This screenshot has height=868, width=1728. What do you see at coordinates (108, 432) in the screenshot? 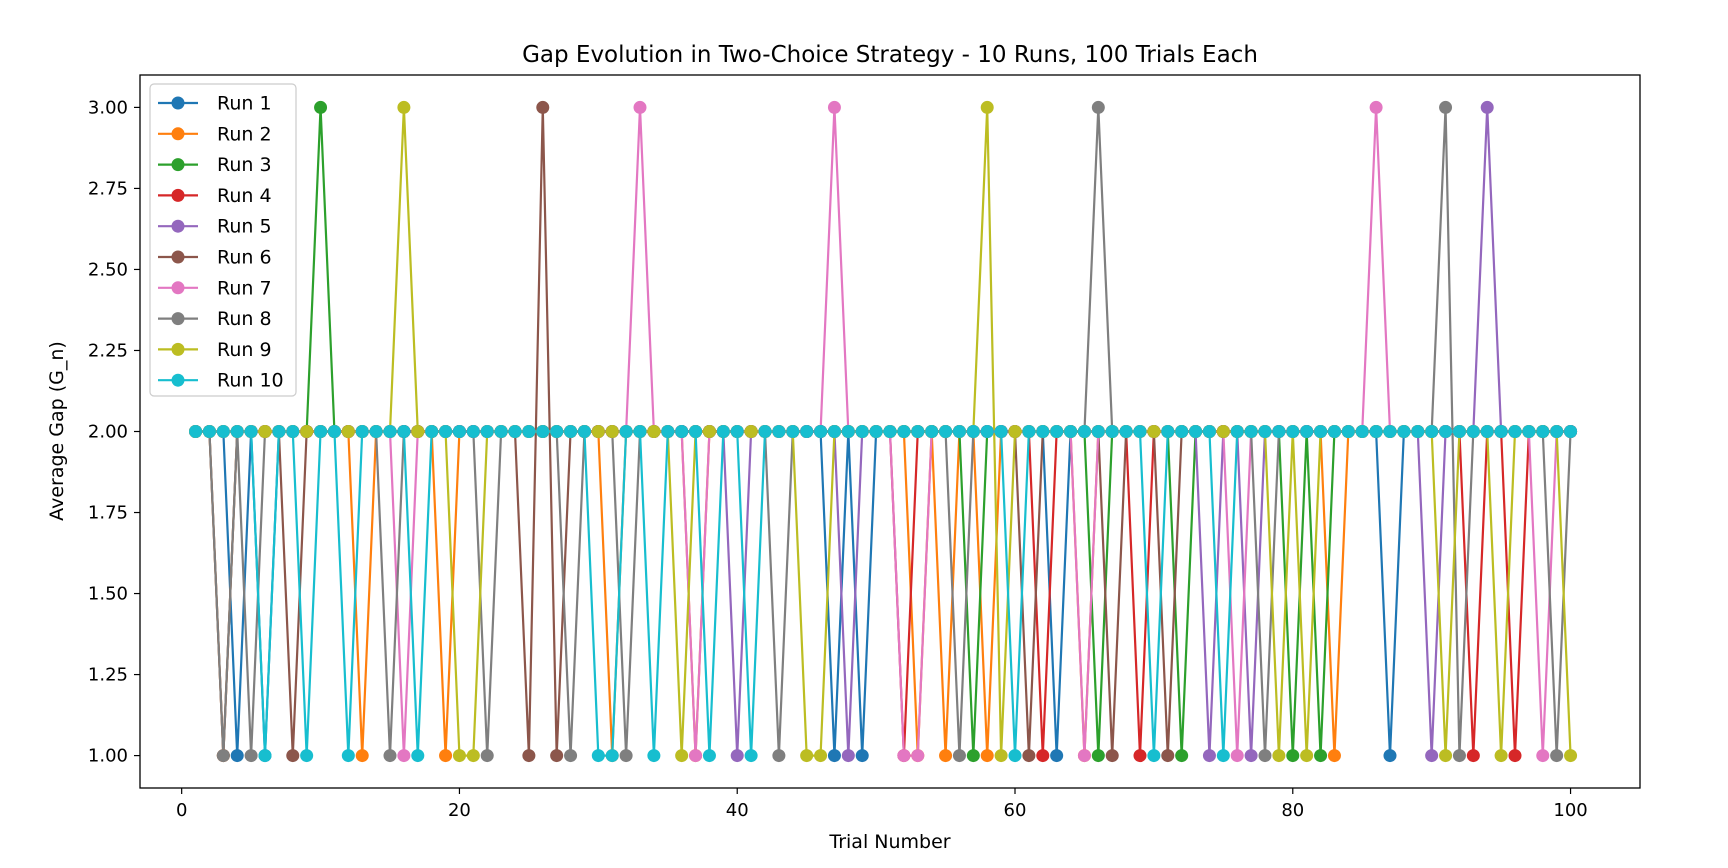
I see `y-tick-label: 2.00` at bounding box center [108, 432].